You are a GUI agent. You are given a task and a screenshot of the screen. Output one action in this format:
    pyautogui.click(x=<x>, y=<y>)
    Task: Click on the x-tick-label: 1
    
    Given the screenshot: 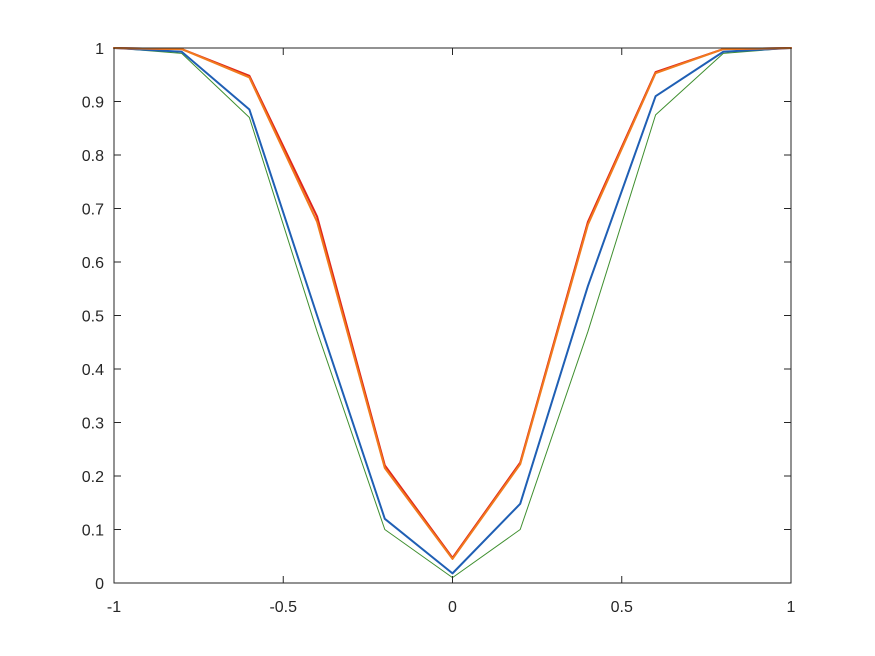 What is the action you would take?
    pyautogui.click(x=791, y=607)
    